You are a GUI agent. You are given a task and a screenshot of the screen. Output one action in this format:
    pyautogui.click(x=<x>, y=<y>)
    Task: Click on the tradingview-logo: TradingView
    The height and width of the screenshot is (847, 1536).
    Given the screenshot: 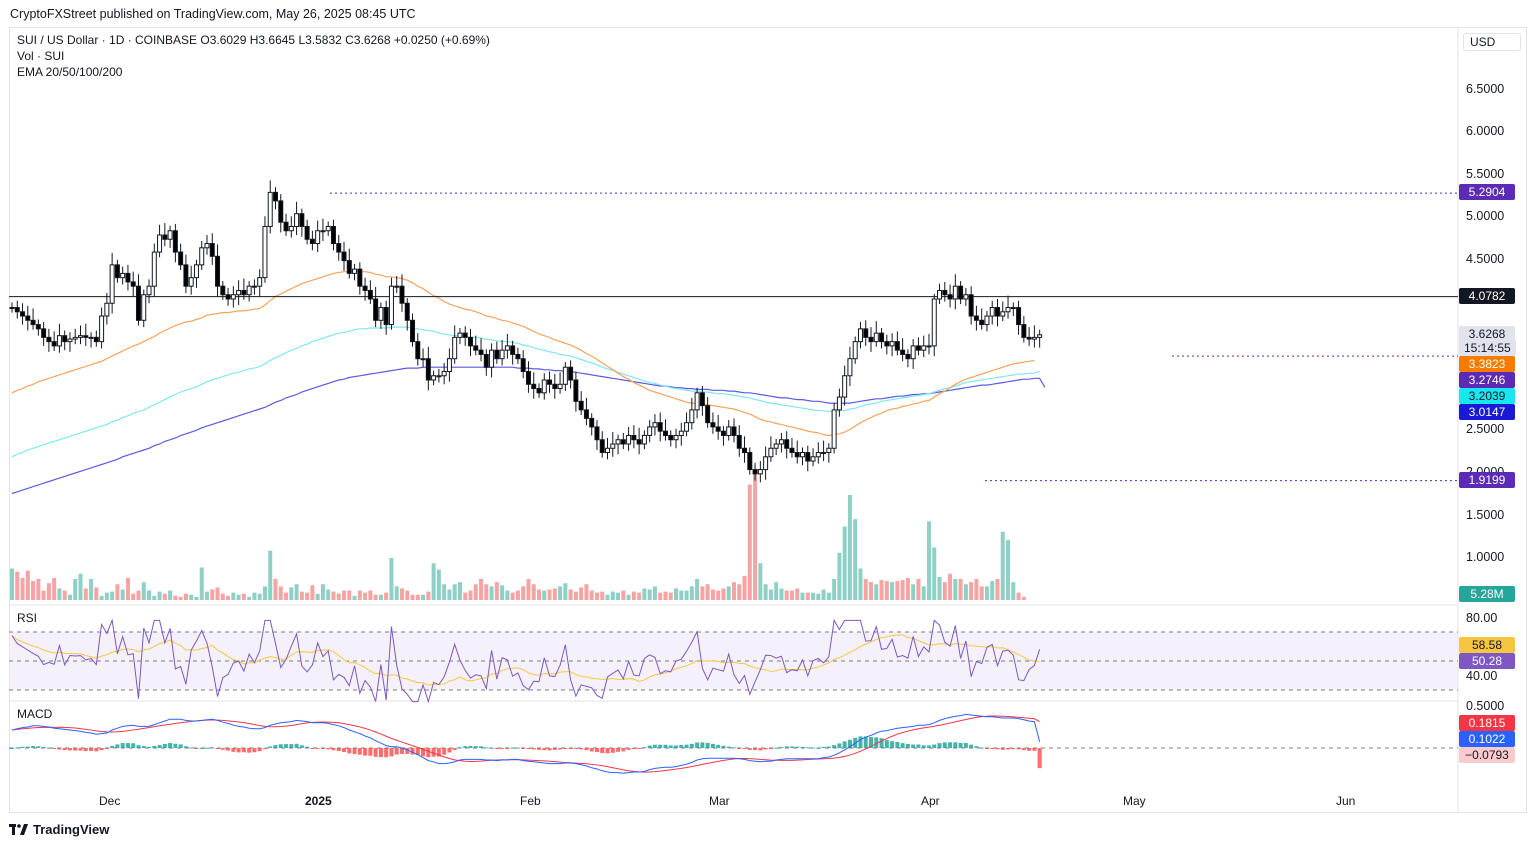 What is the action you would take?
    pyautogui.click(x=59, y=829)
    